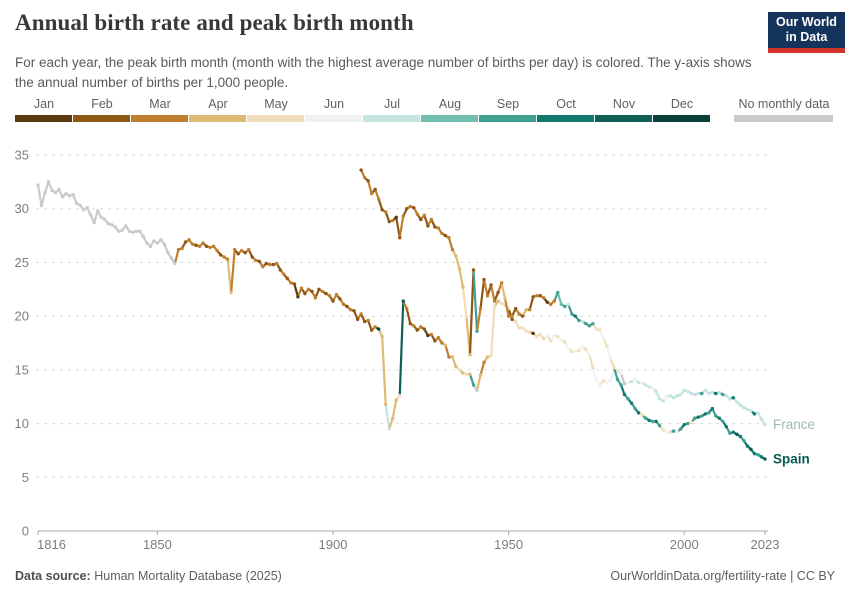 Image resolution: width=850 pixels, height=600 pixels. Describe the element at coordinates (396, 400) in the screenshot. I see `data-point-france-1918` at that location.